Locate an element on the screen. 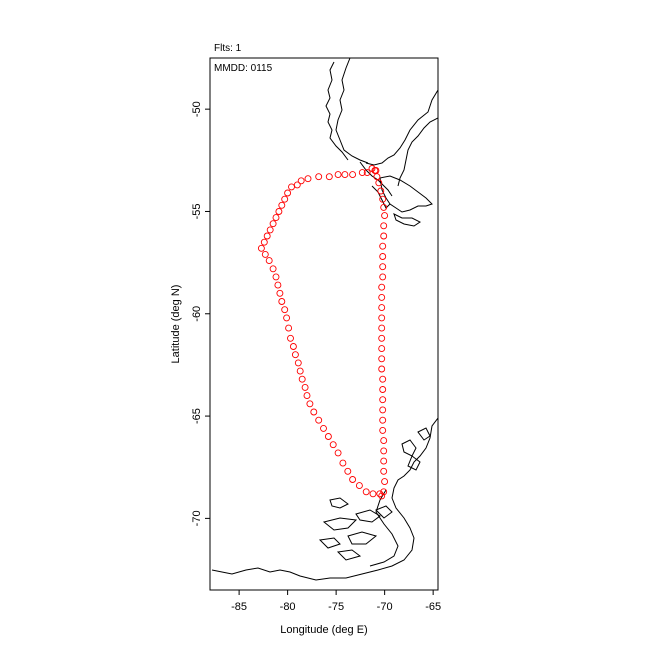 The height and width of the screenshot is (650, 650). y-tick-label: -50 is located at coordinates (197, 109).